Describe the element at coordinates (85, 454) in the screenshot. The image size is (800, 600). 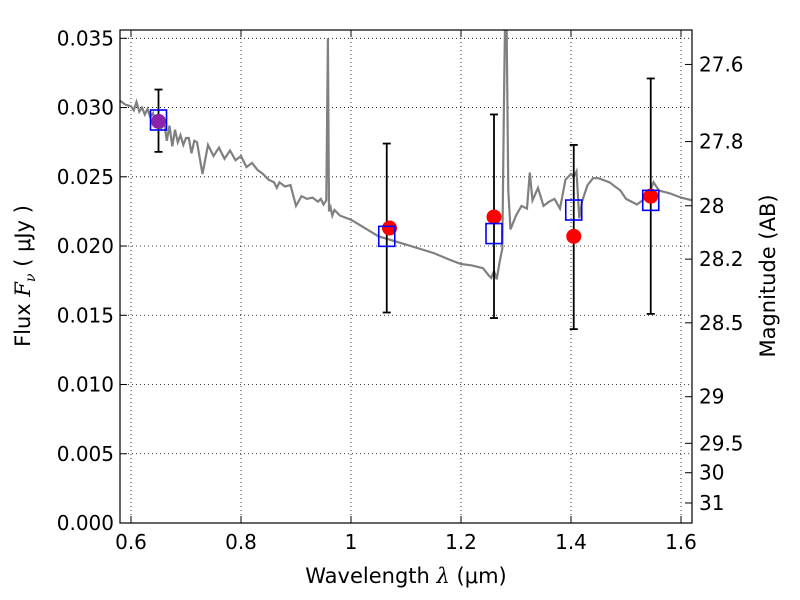
I see `y-tick-label: 0.005` at that location.